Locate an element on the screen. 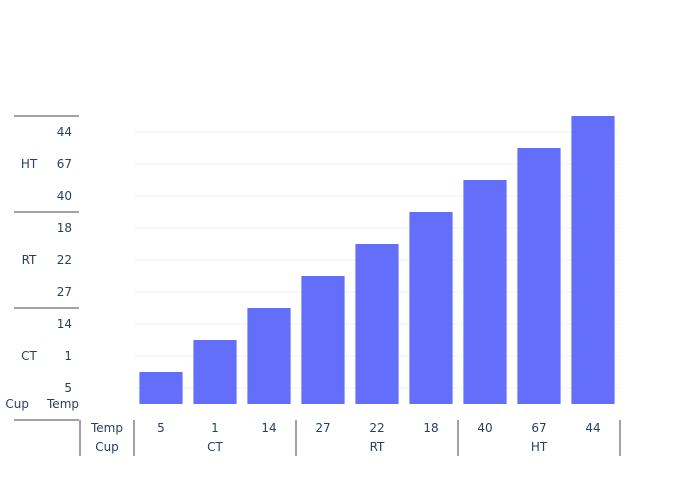 The height and width of the screenshot is (500, 700). y-tick-label: 14 is located at coordinates (64, 324).